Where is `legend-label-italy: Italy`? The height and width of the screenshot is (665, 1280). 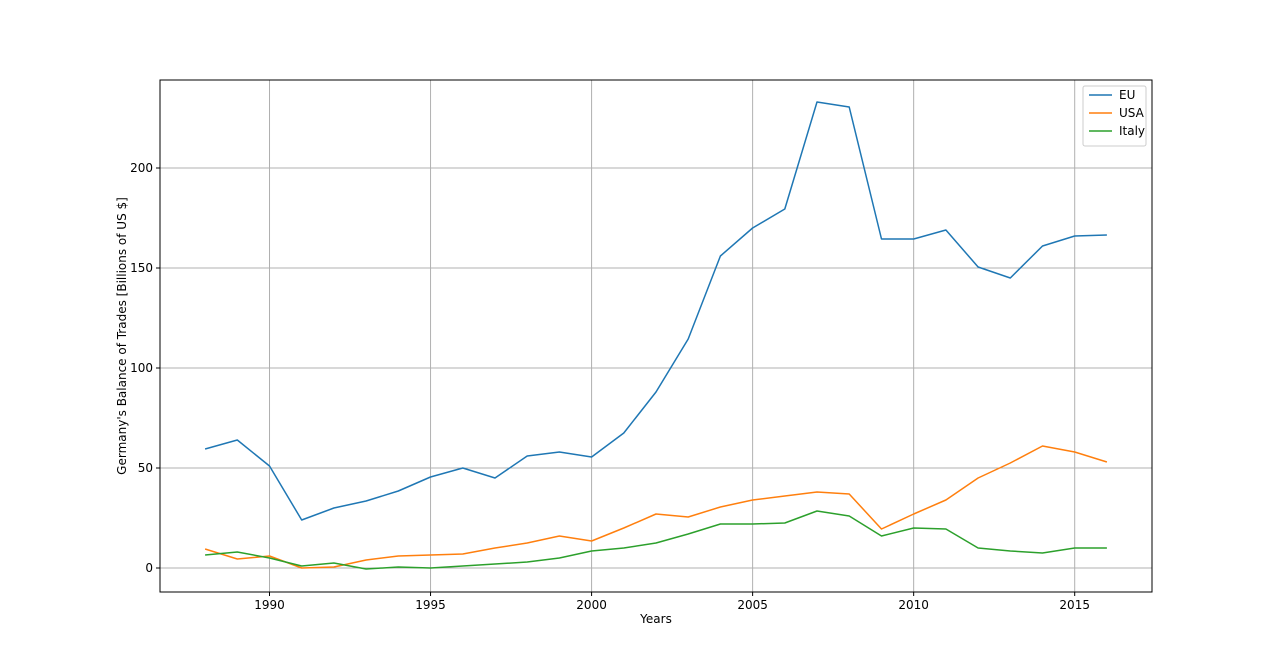
legend-label-italy: Italy is located at coordinates (1132, 131).